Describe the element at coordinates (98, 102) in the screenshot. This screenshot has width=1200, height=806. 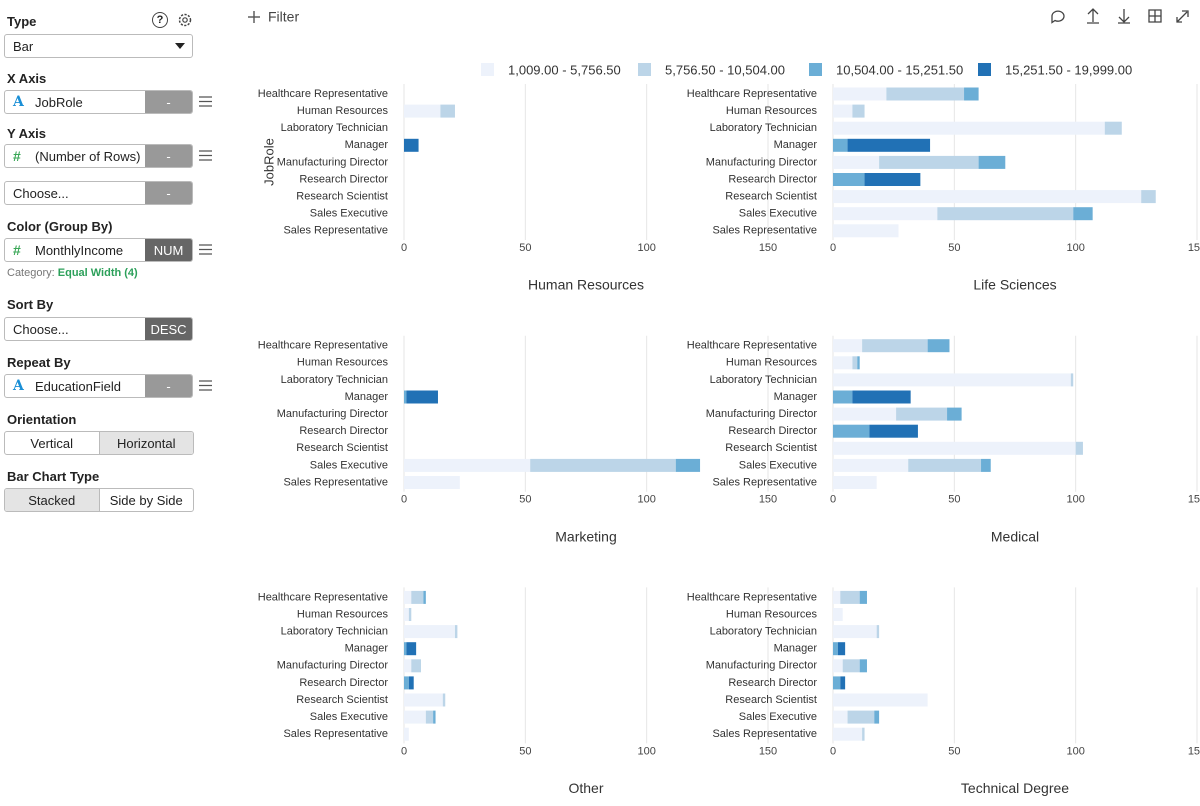
I see `x-axis-field: A JobRole -` at that location.